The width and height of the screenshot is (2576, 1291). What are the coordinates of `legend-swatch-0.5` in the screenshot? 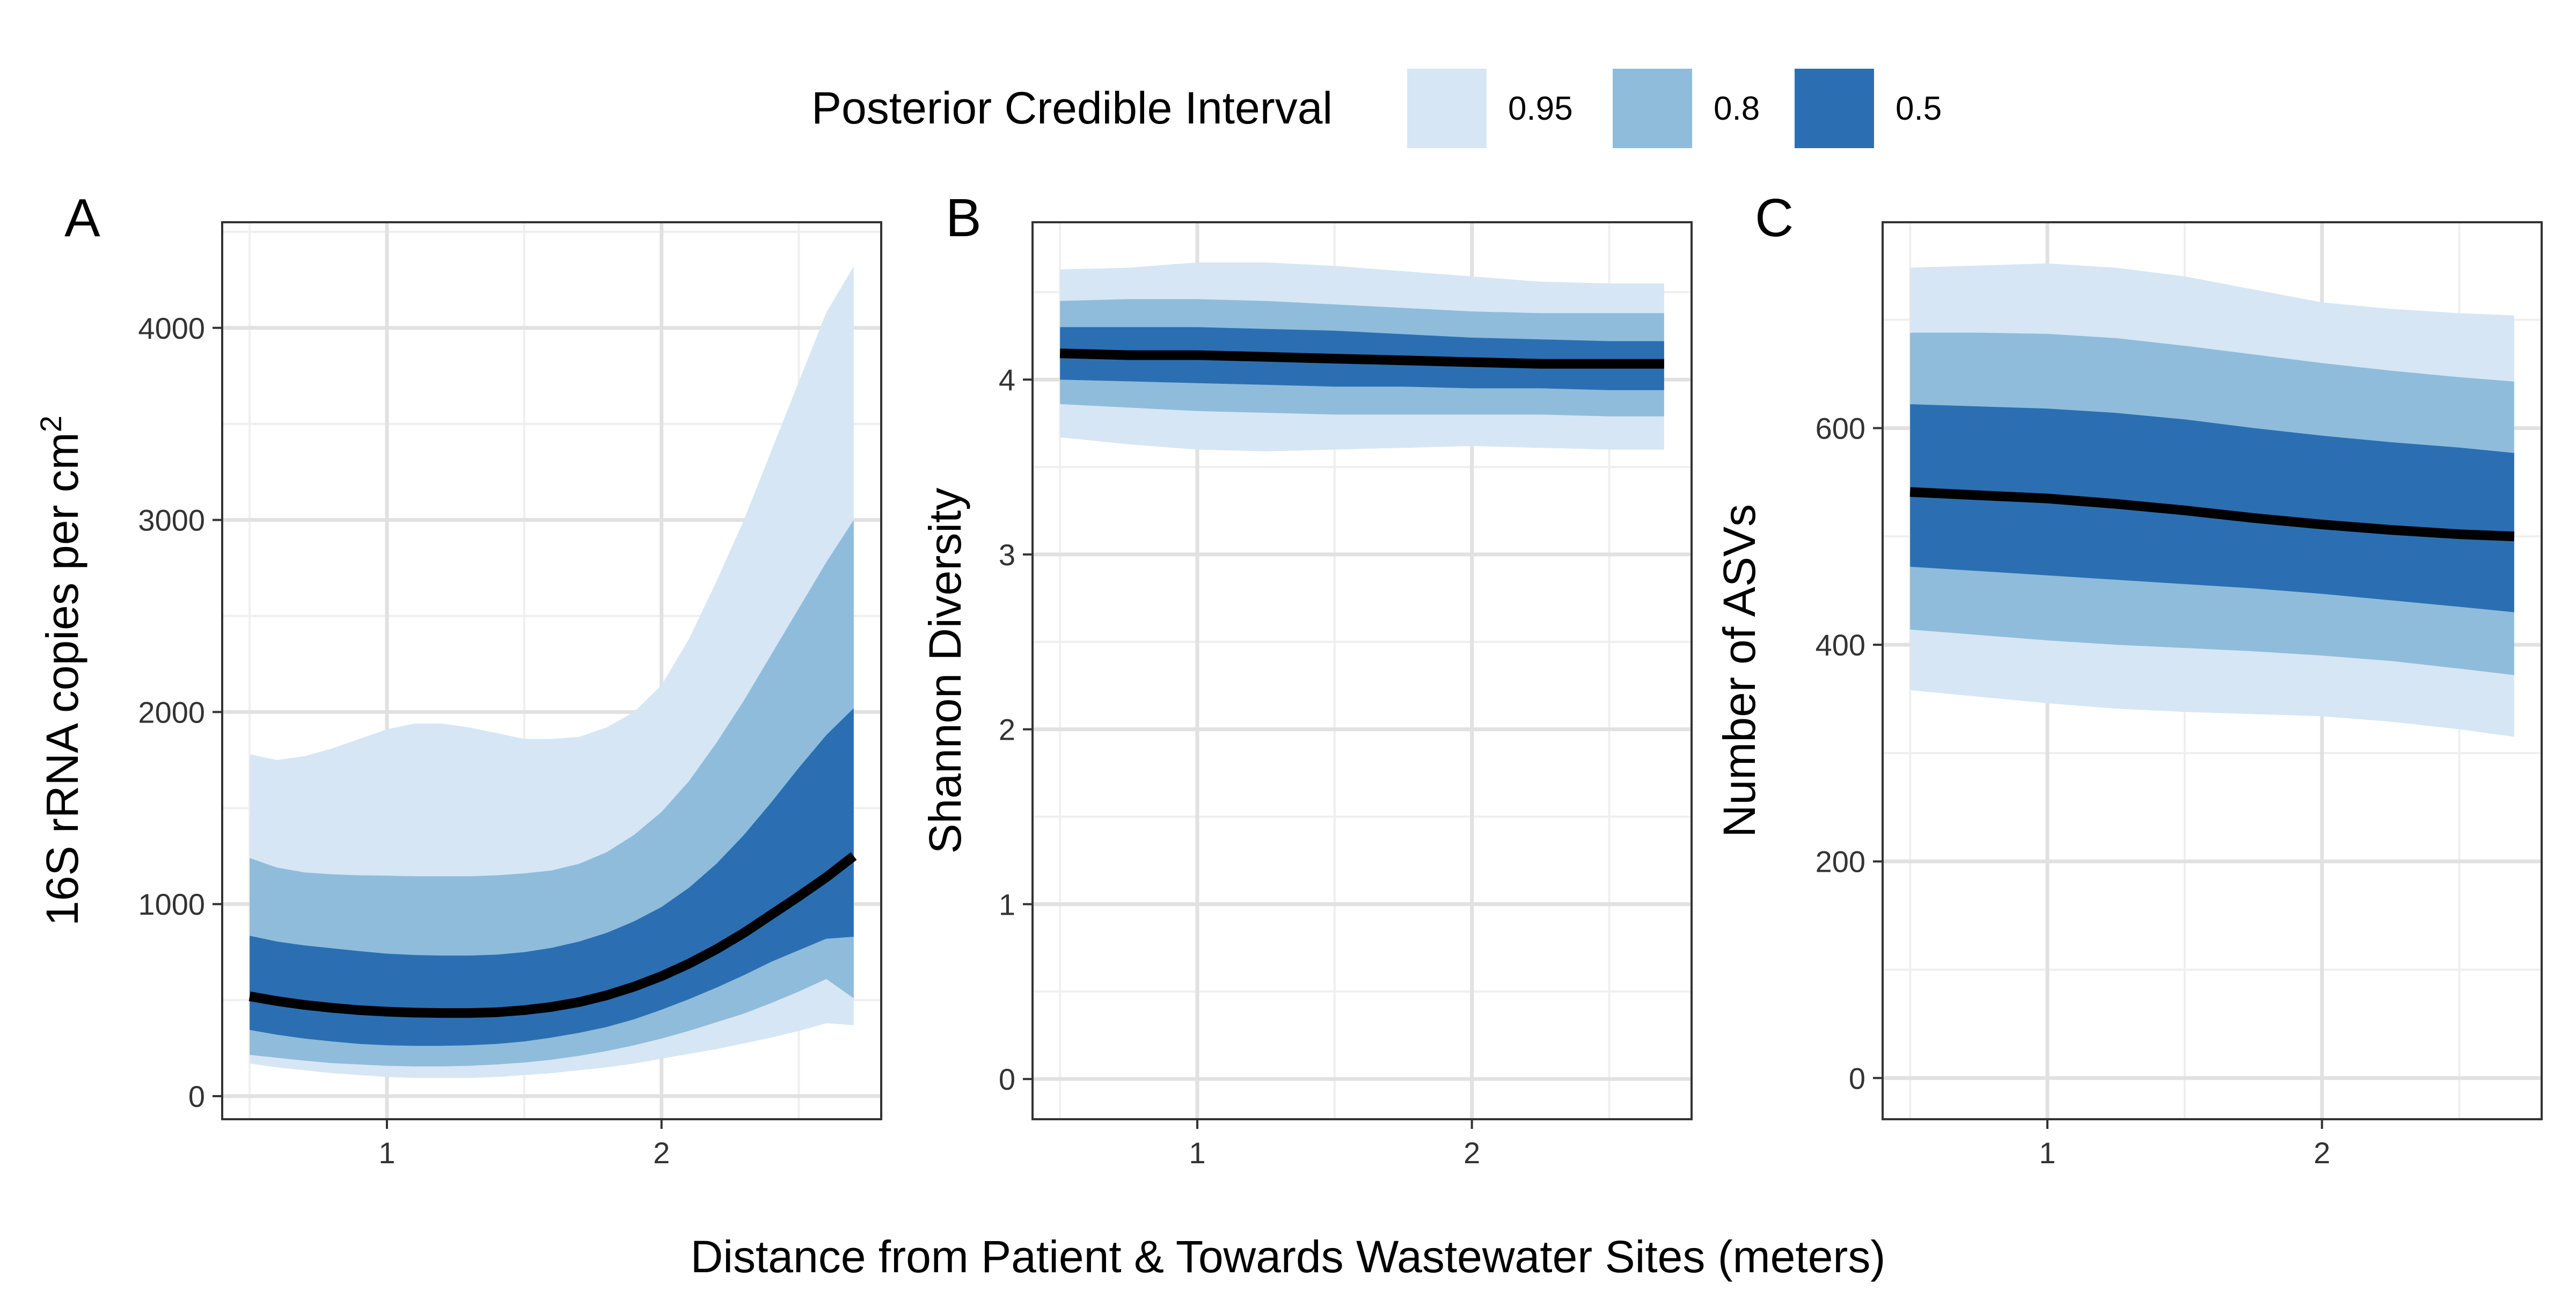 It's located at (1834, 108).